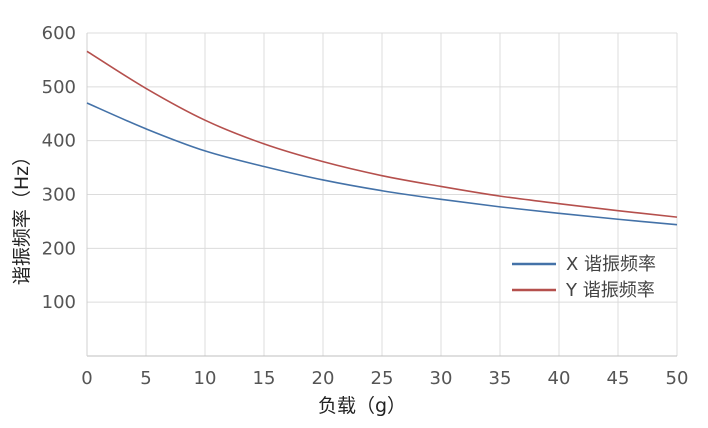  What do you see at coordinates (22, 216) in the screenshot?
I see `y-axis-title: 谐振频率（Hz）` at bounding box center [22, 216].